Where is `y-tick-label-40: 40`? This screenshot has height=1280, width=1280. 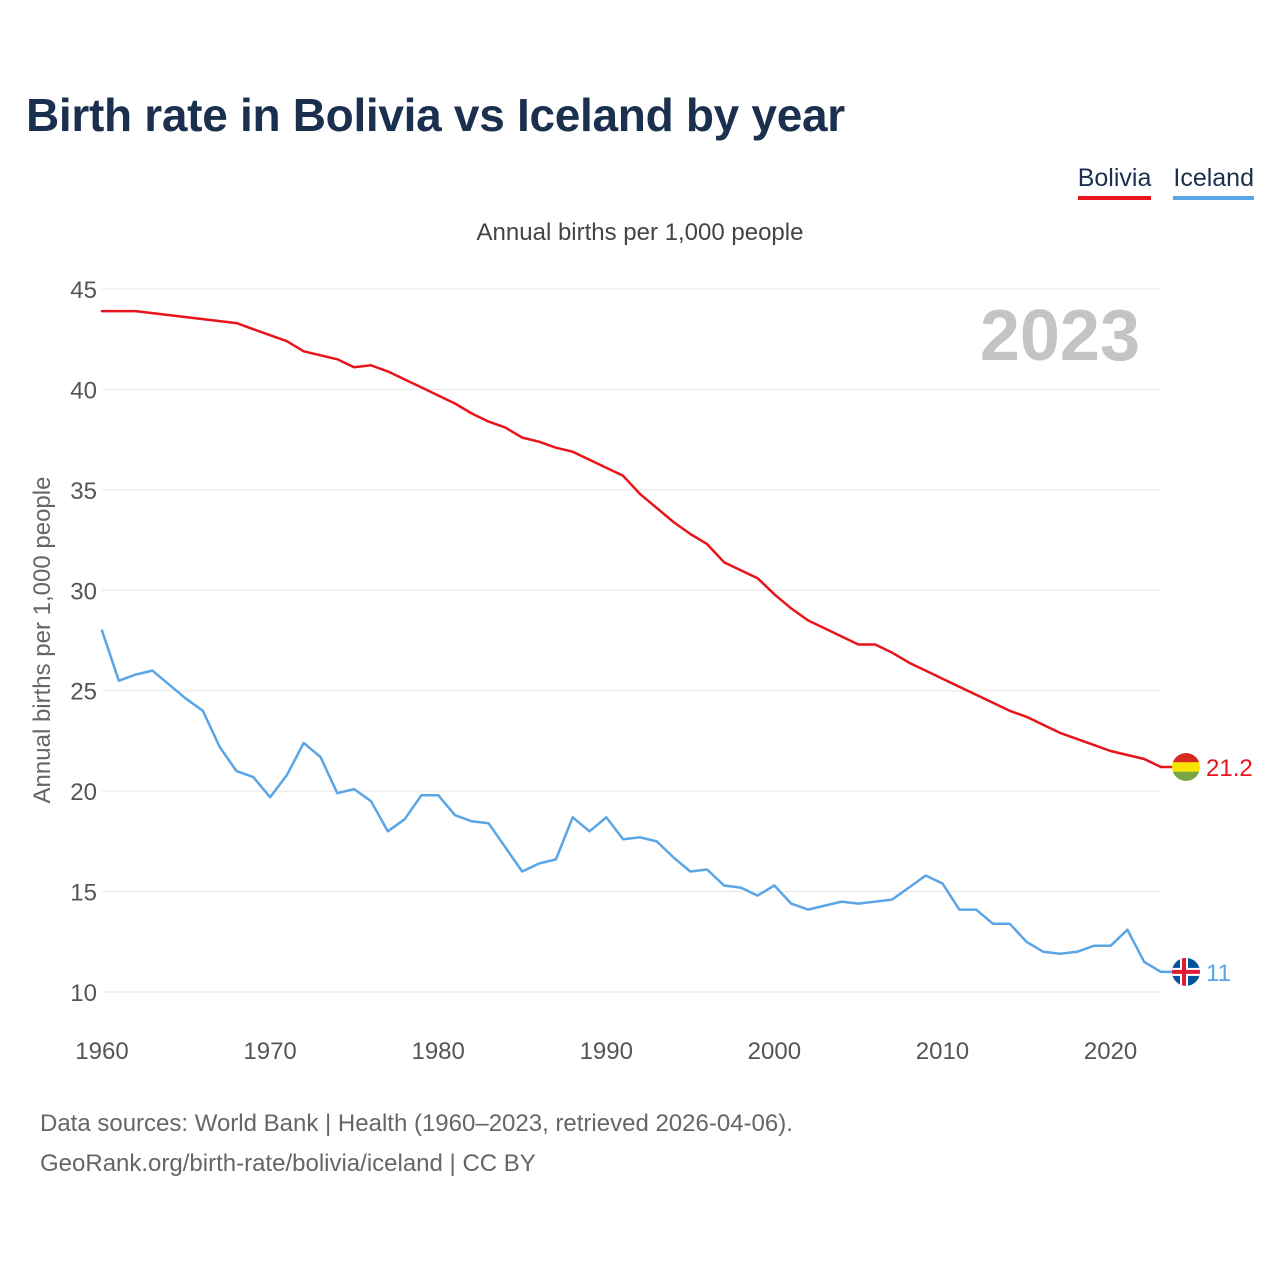
y-tick-label-40: 40 is located at coordinates (83, 390).